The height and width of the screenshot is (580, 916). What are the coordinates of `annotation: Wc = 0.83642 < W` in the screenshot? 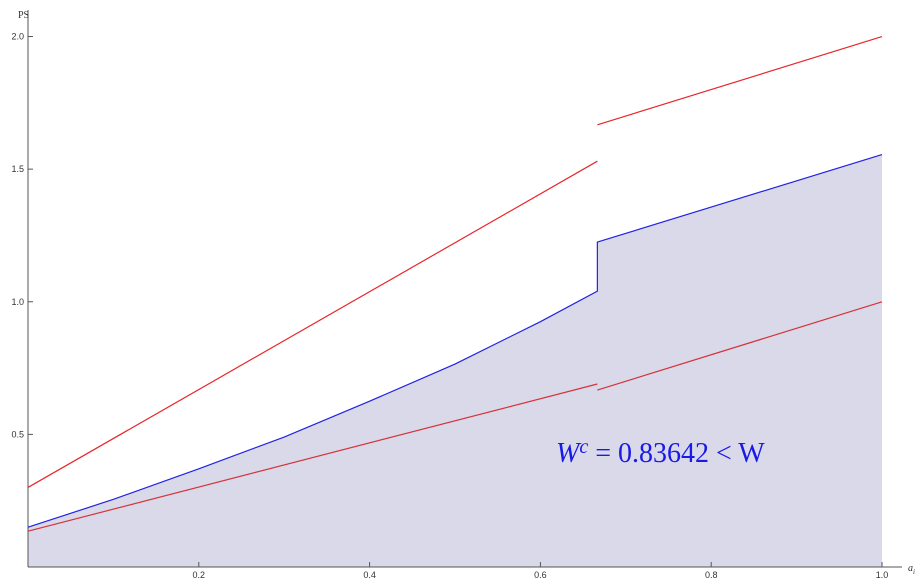 It's located at (660, 452).